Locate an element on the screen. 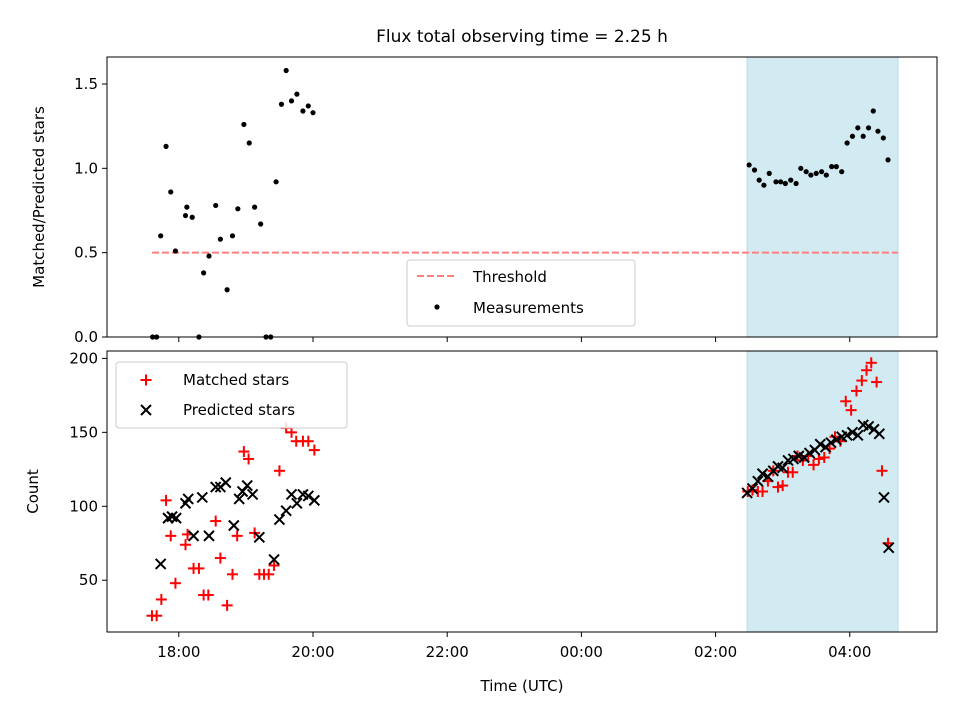 The width and height of the screenshot is (960, 724). x-tick-label: 04:00 is located at coordinates (849, 652).